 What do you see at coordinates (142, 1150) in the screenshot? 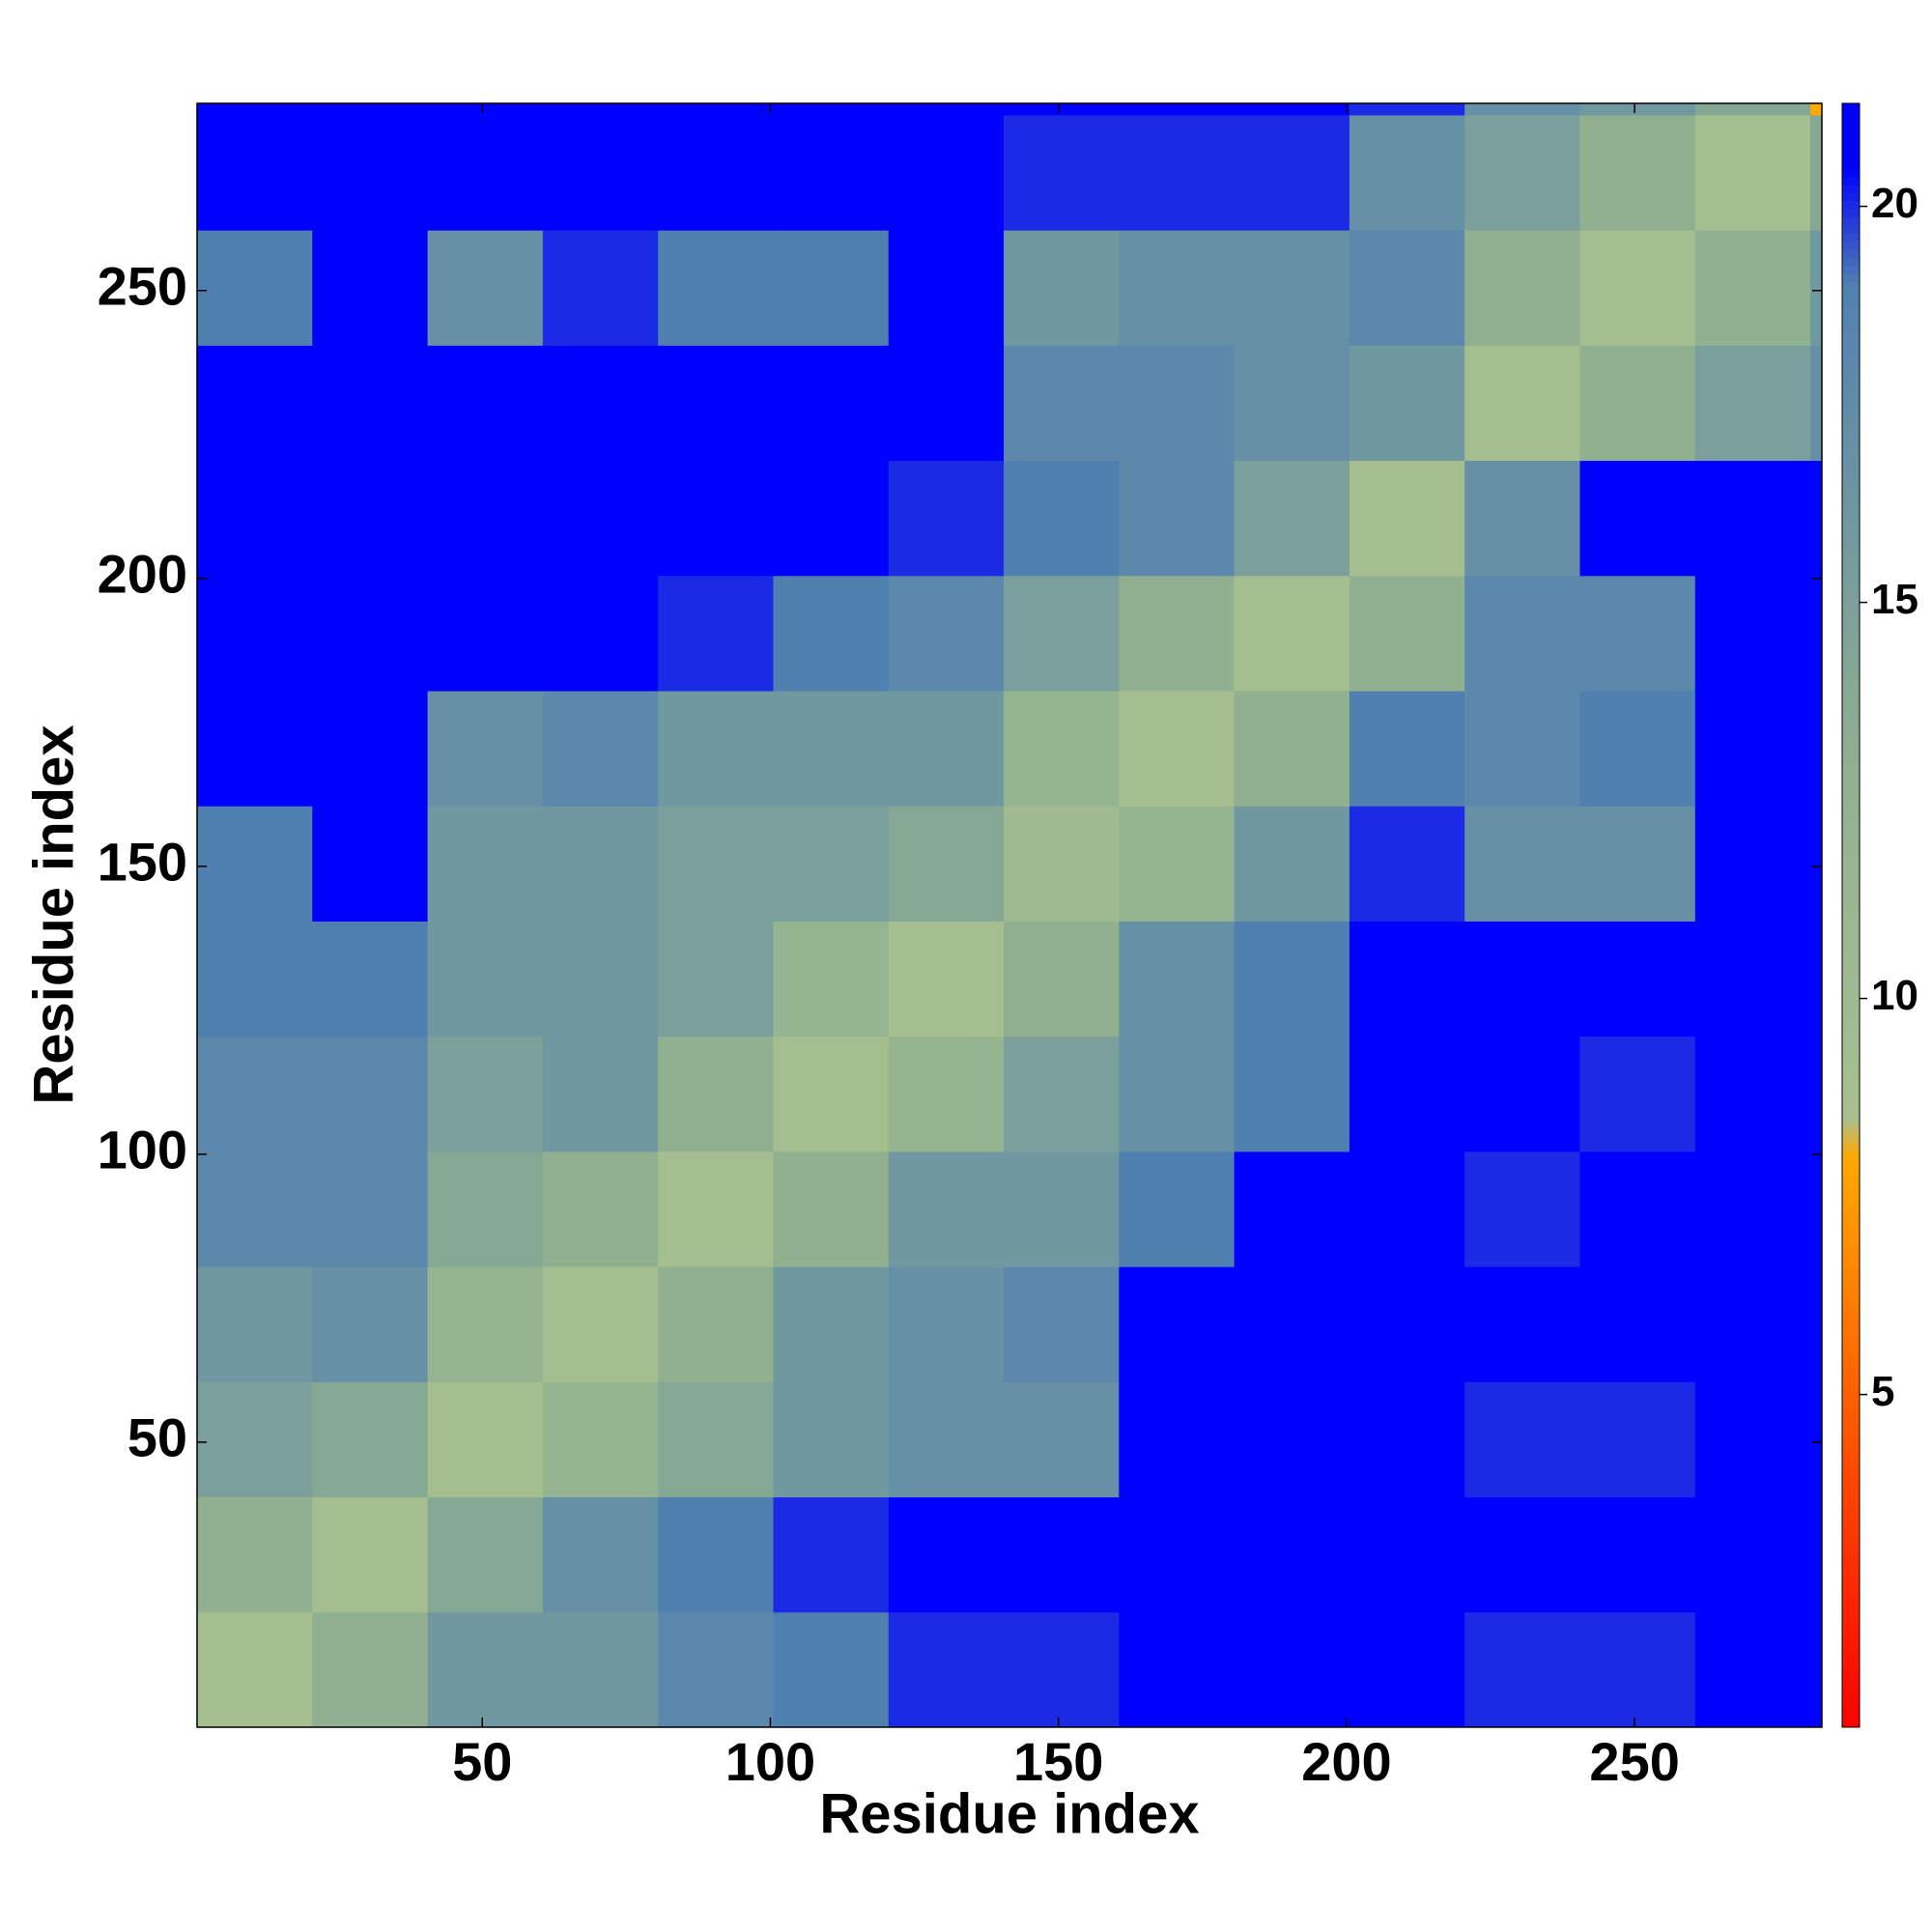
I see `y-tick-label: 100` at bounding box center [142, 1150].